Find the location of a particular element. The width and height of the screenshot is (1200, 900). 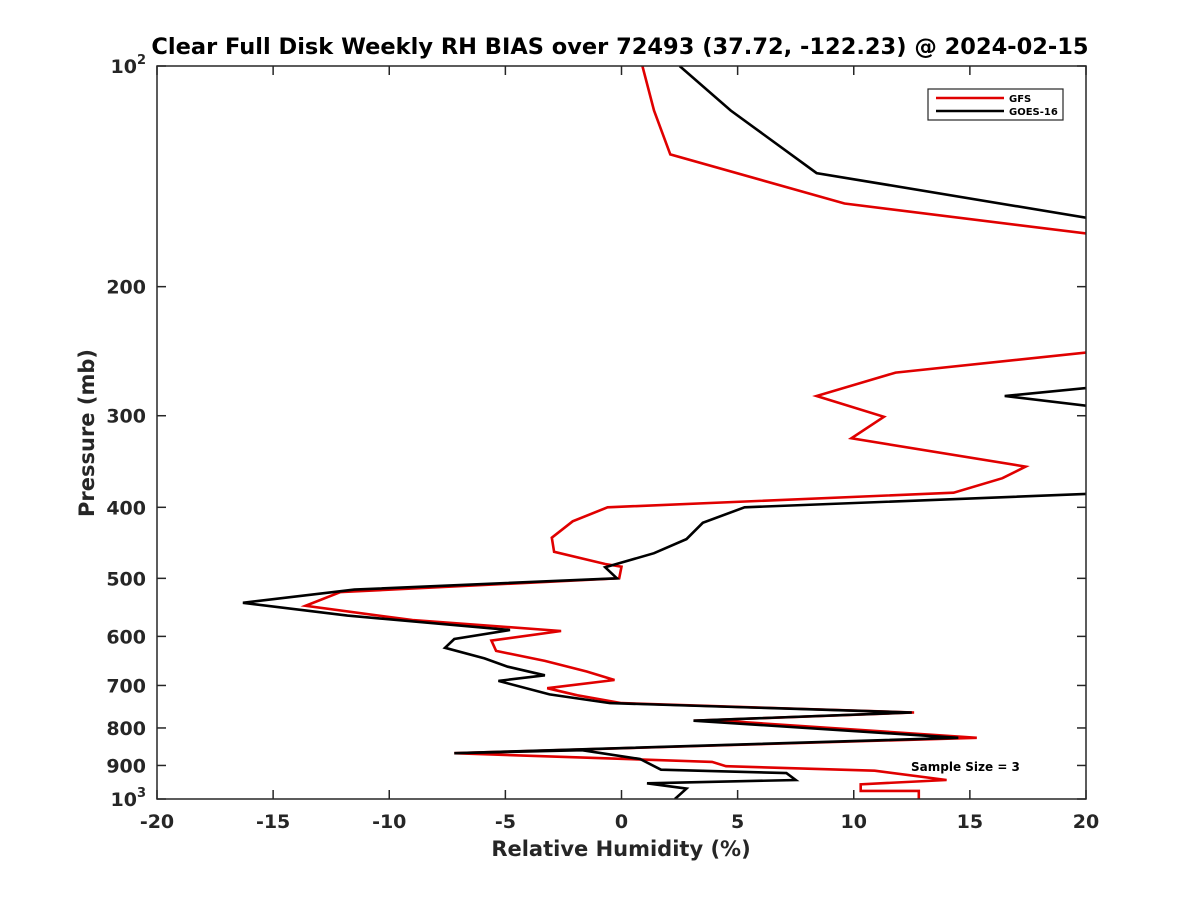

y-tick-label: 10³ is located at coordinates (129, 798).